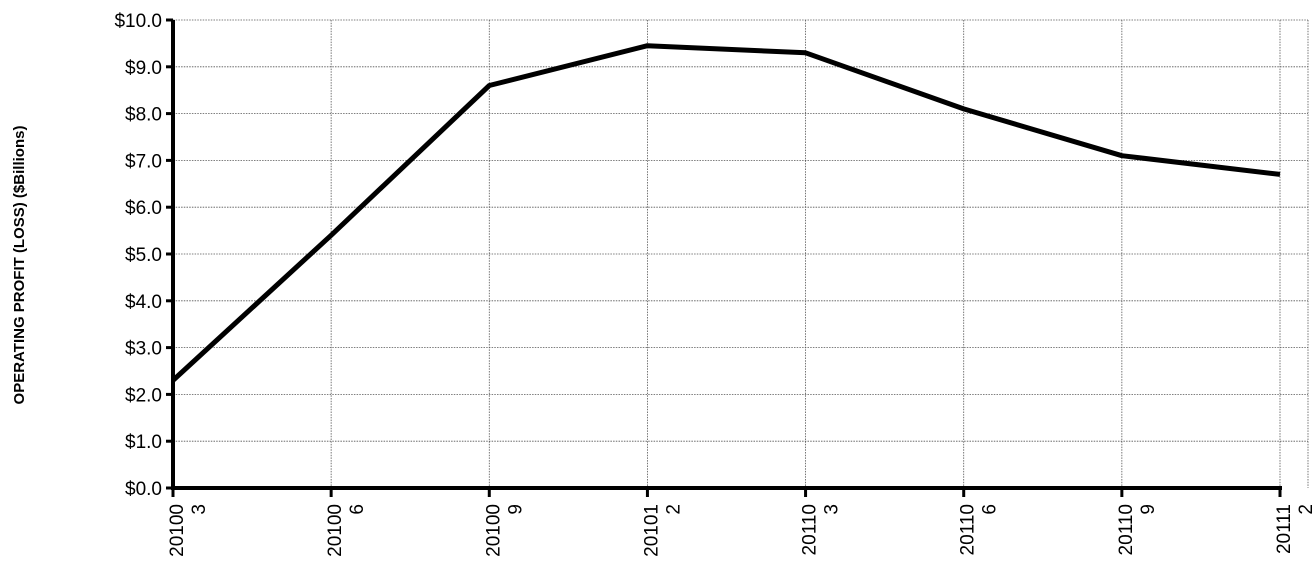 The image size is (1314, 583). I want to click on y-tick-label: $5.0, so click(143, 255).